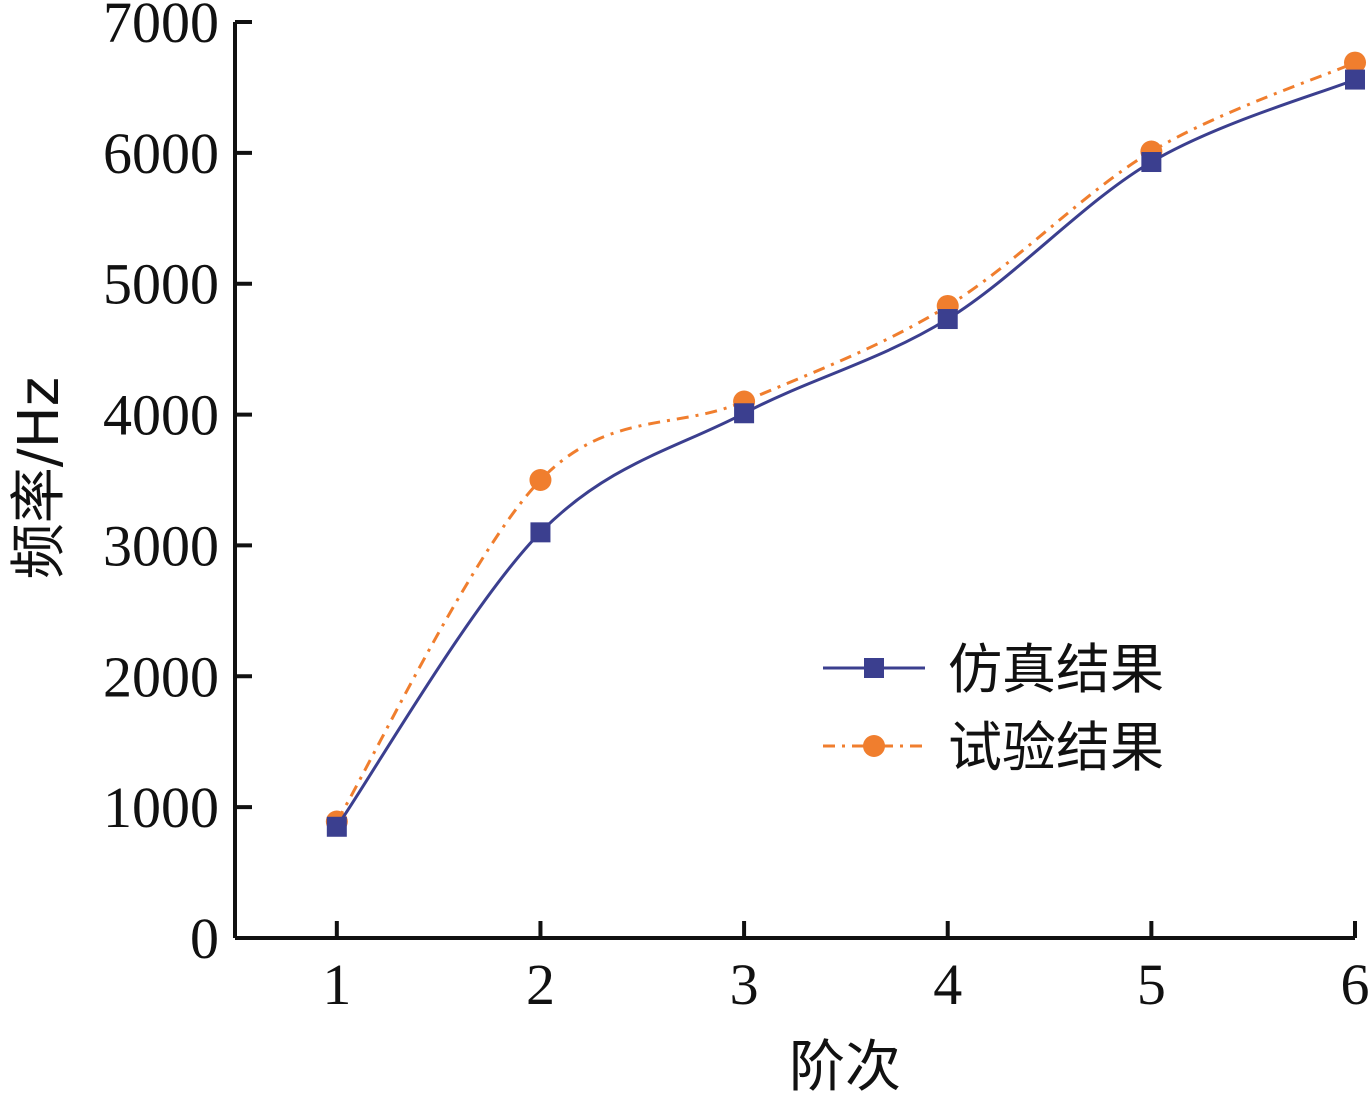 This screenshot has width=1372, height=1096. What do you see at coordinates (161, 415) in the screenshot?
I see `y-tick-label: 4000` at bounding box center [161, 415].